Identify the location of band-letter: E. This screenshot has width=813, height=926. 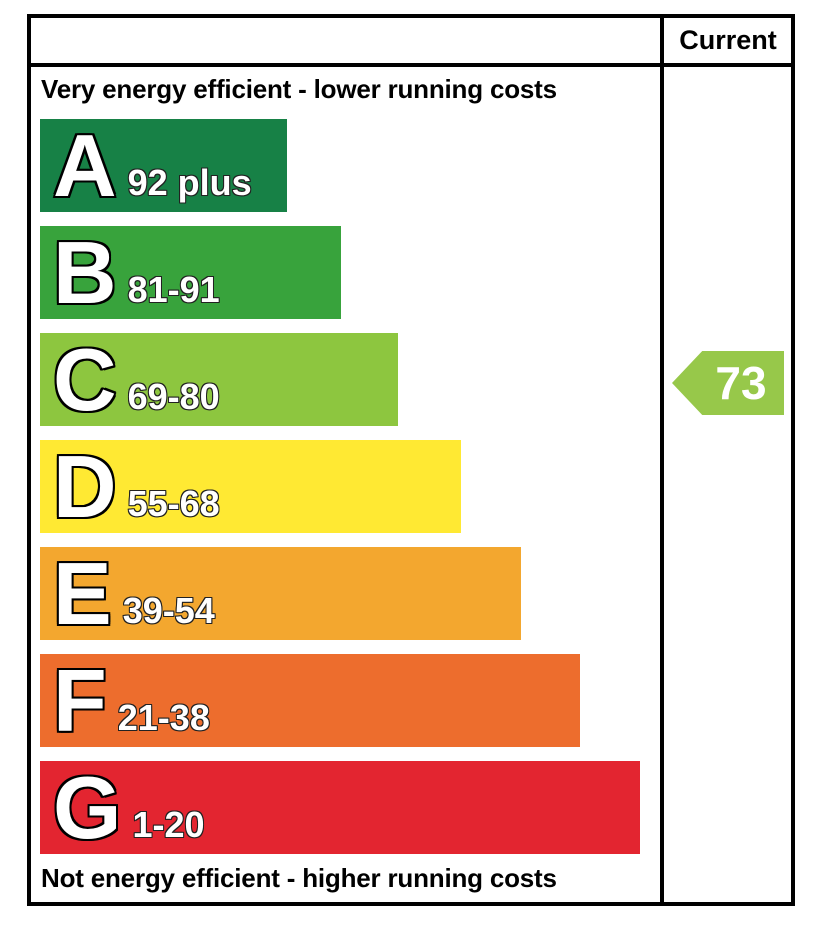
(82, 593).